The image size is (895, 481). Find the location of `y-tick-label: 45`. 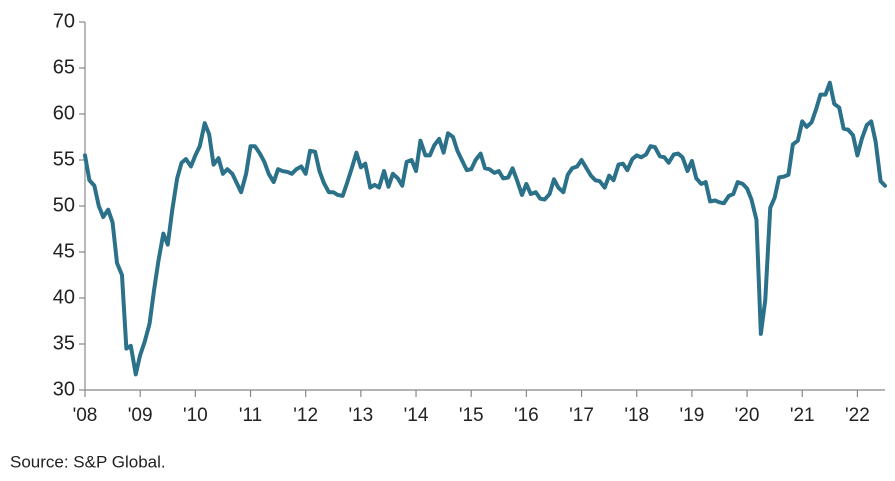

y-tick-label: 45 is located at coordinates (64, 251).